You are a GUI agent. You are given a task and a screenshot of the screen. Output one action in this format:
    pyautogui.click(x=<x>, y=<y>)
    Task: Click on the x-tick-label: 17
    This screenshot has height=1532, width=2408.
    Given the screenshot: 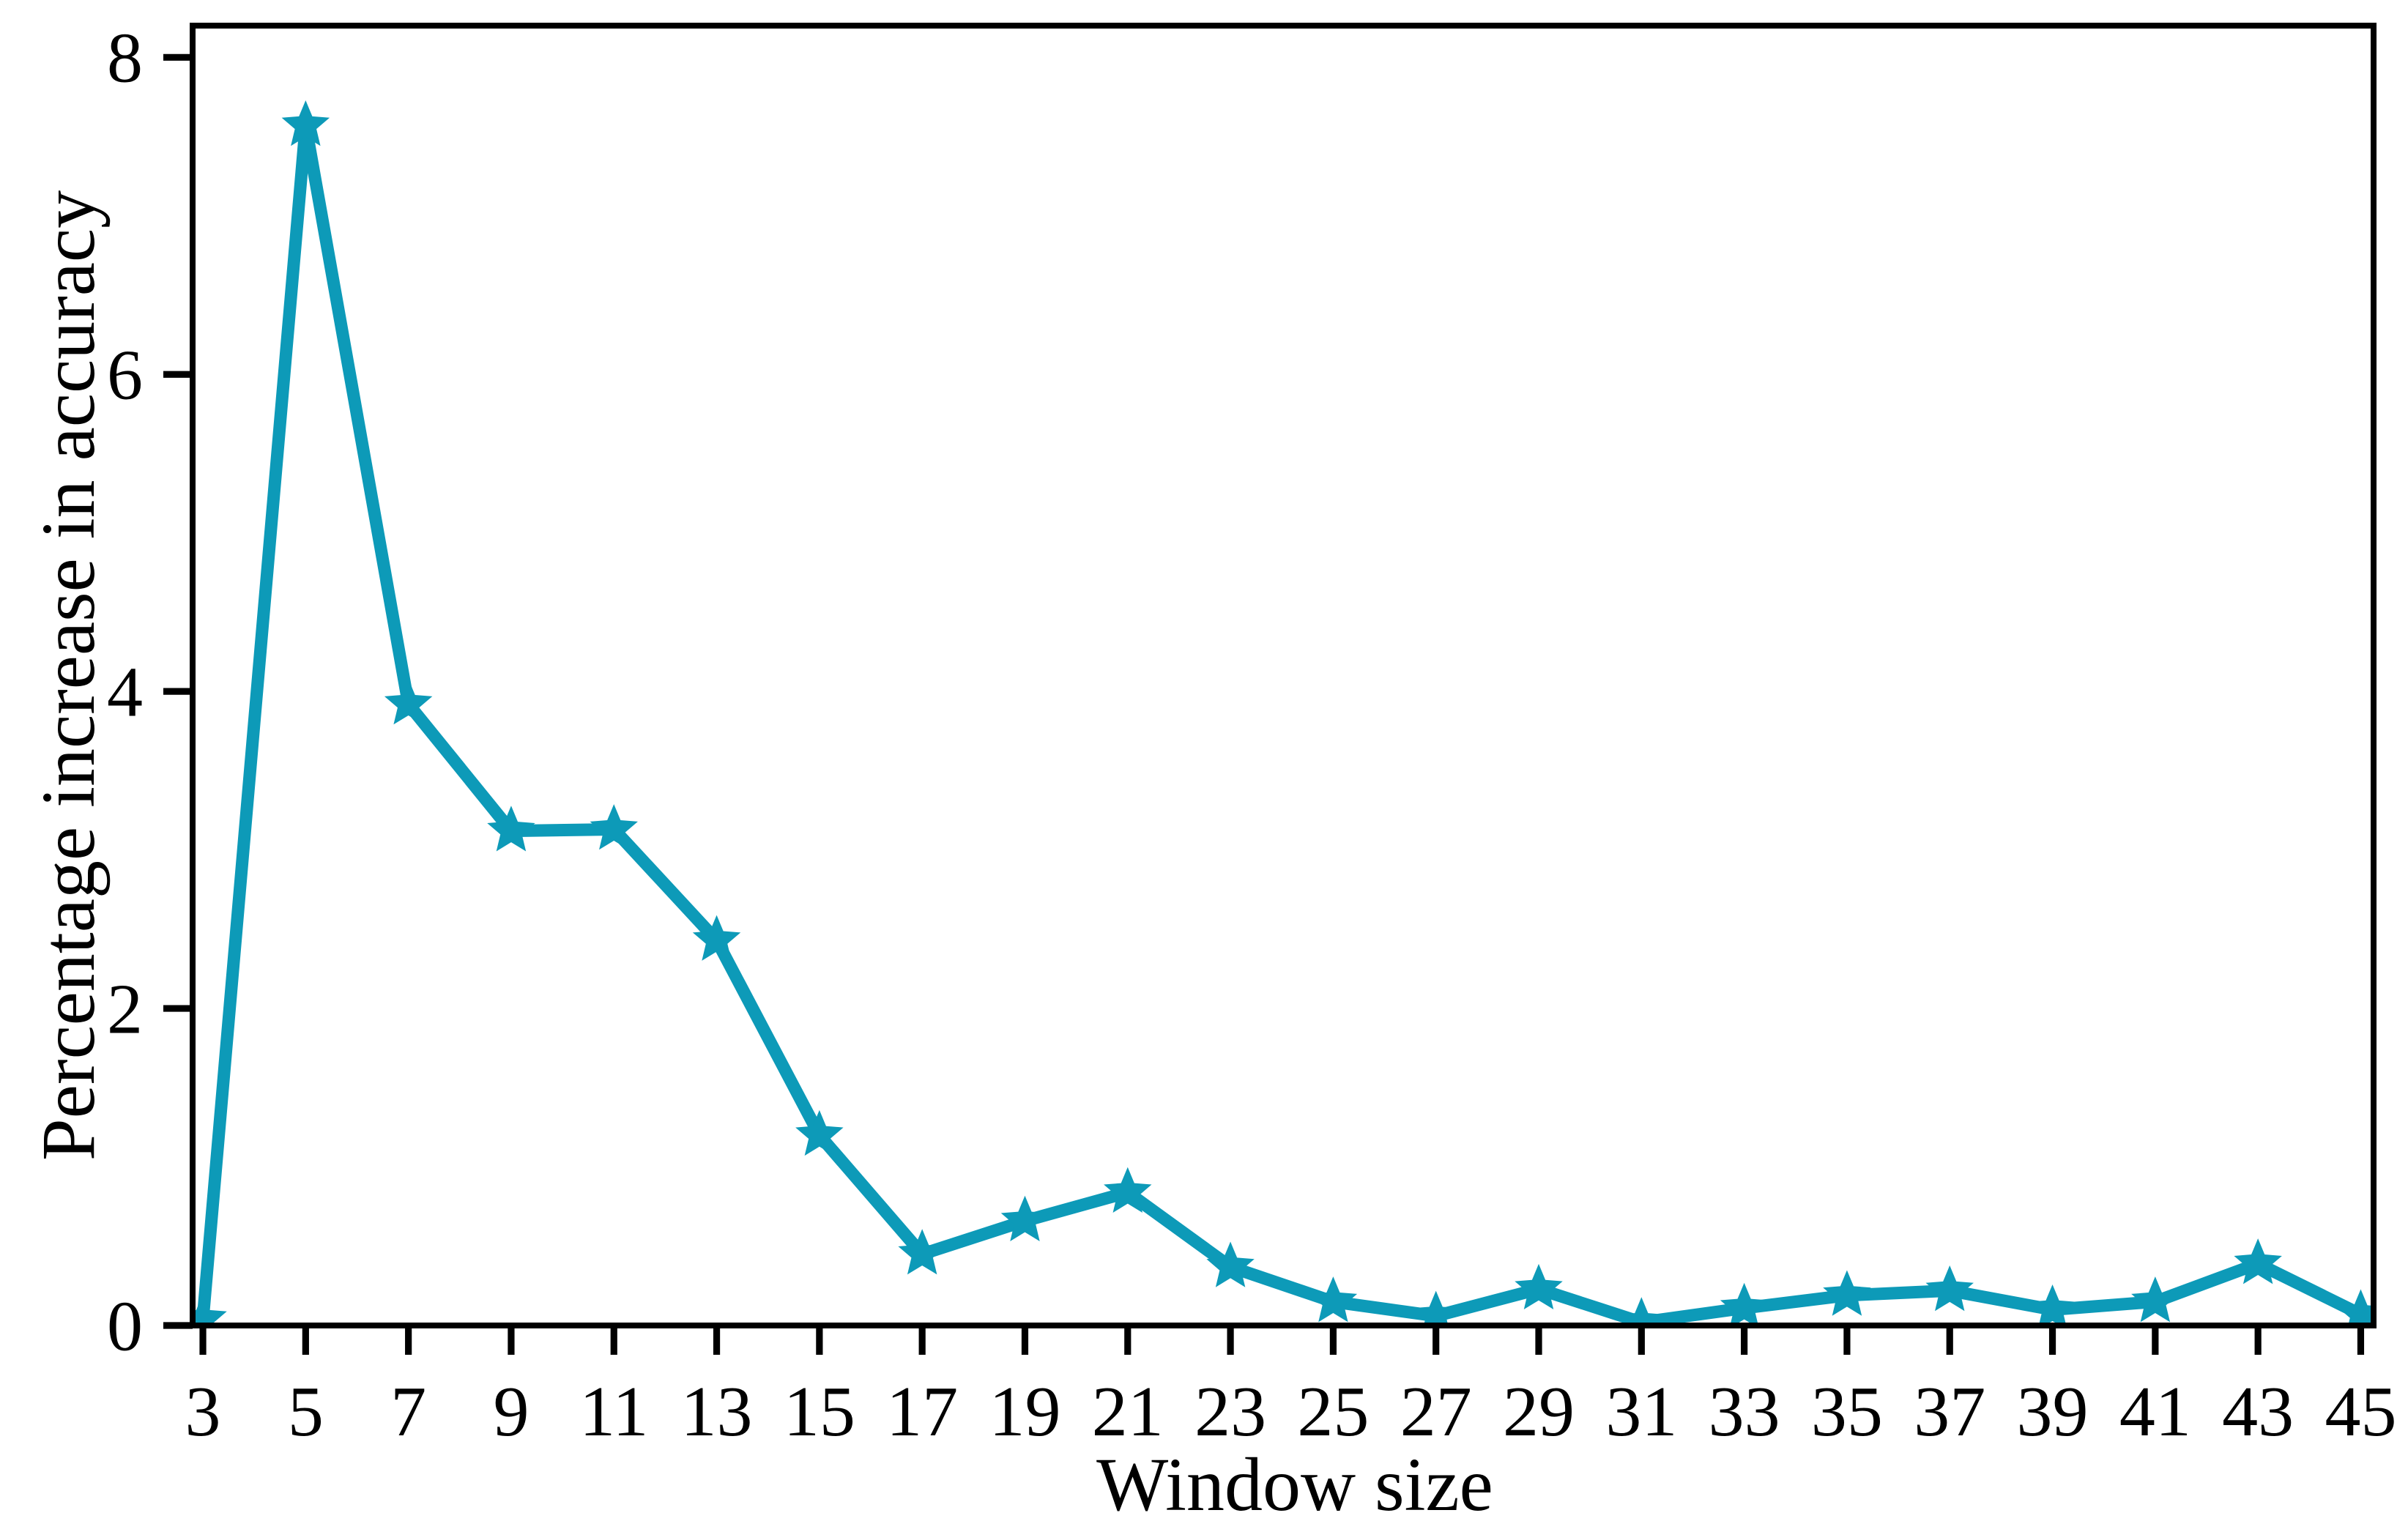 What is the action you would take?
    pyautogui.click(x=922, y=1412)
    